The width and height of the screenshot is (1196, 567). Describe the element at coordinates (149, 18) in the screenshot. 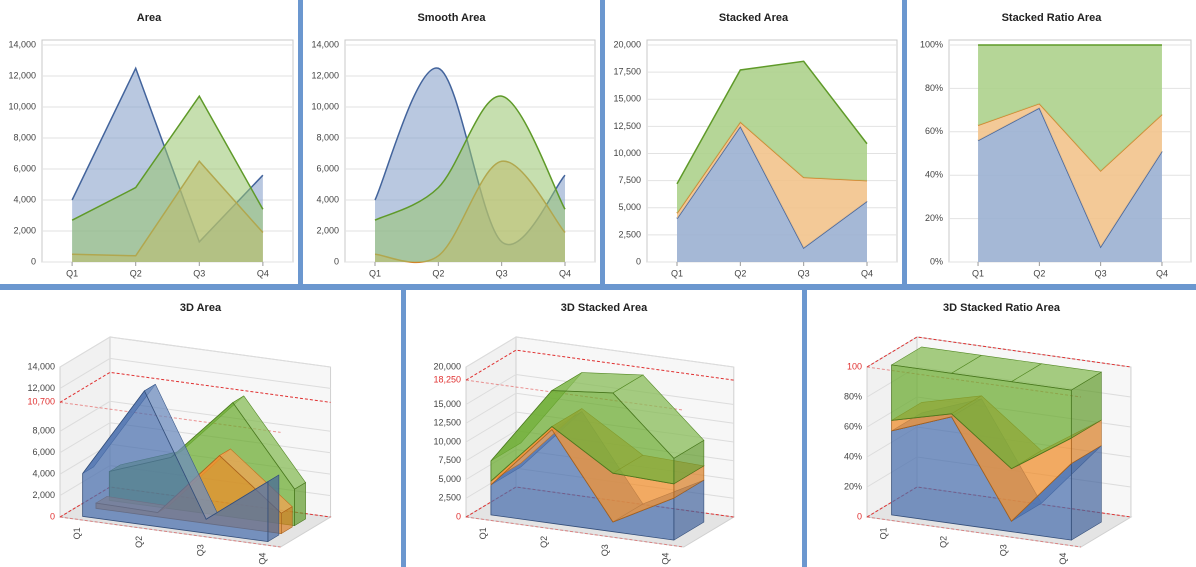

I see `chart-title: Area` at that location.